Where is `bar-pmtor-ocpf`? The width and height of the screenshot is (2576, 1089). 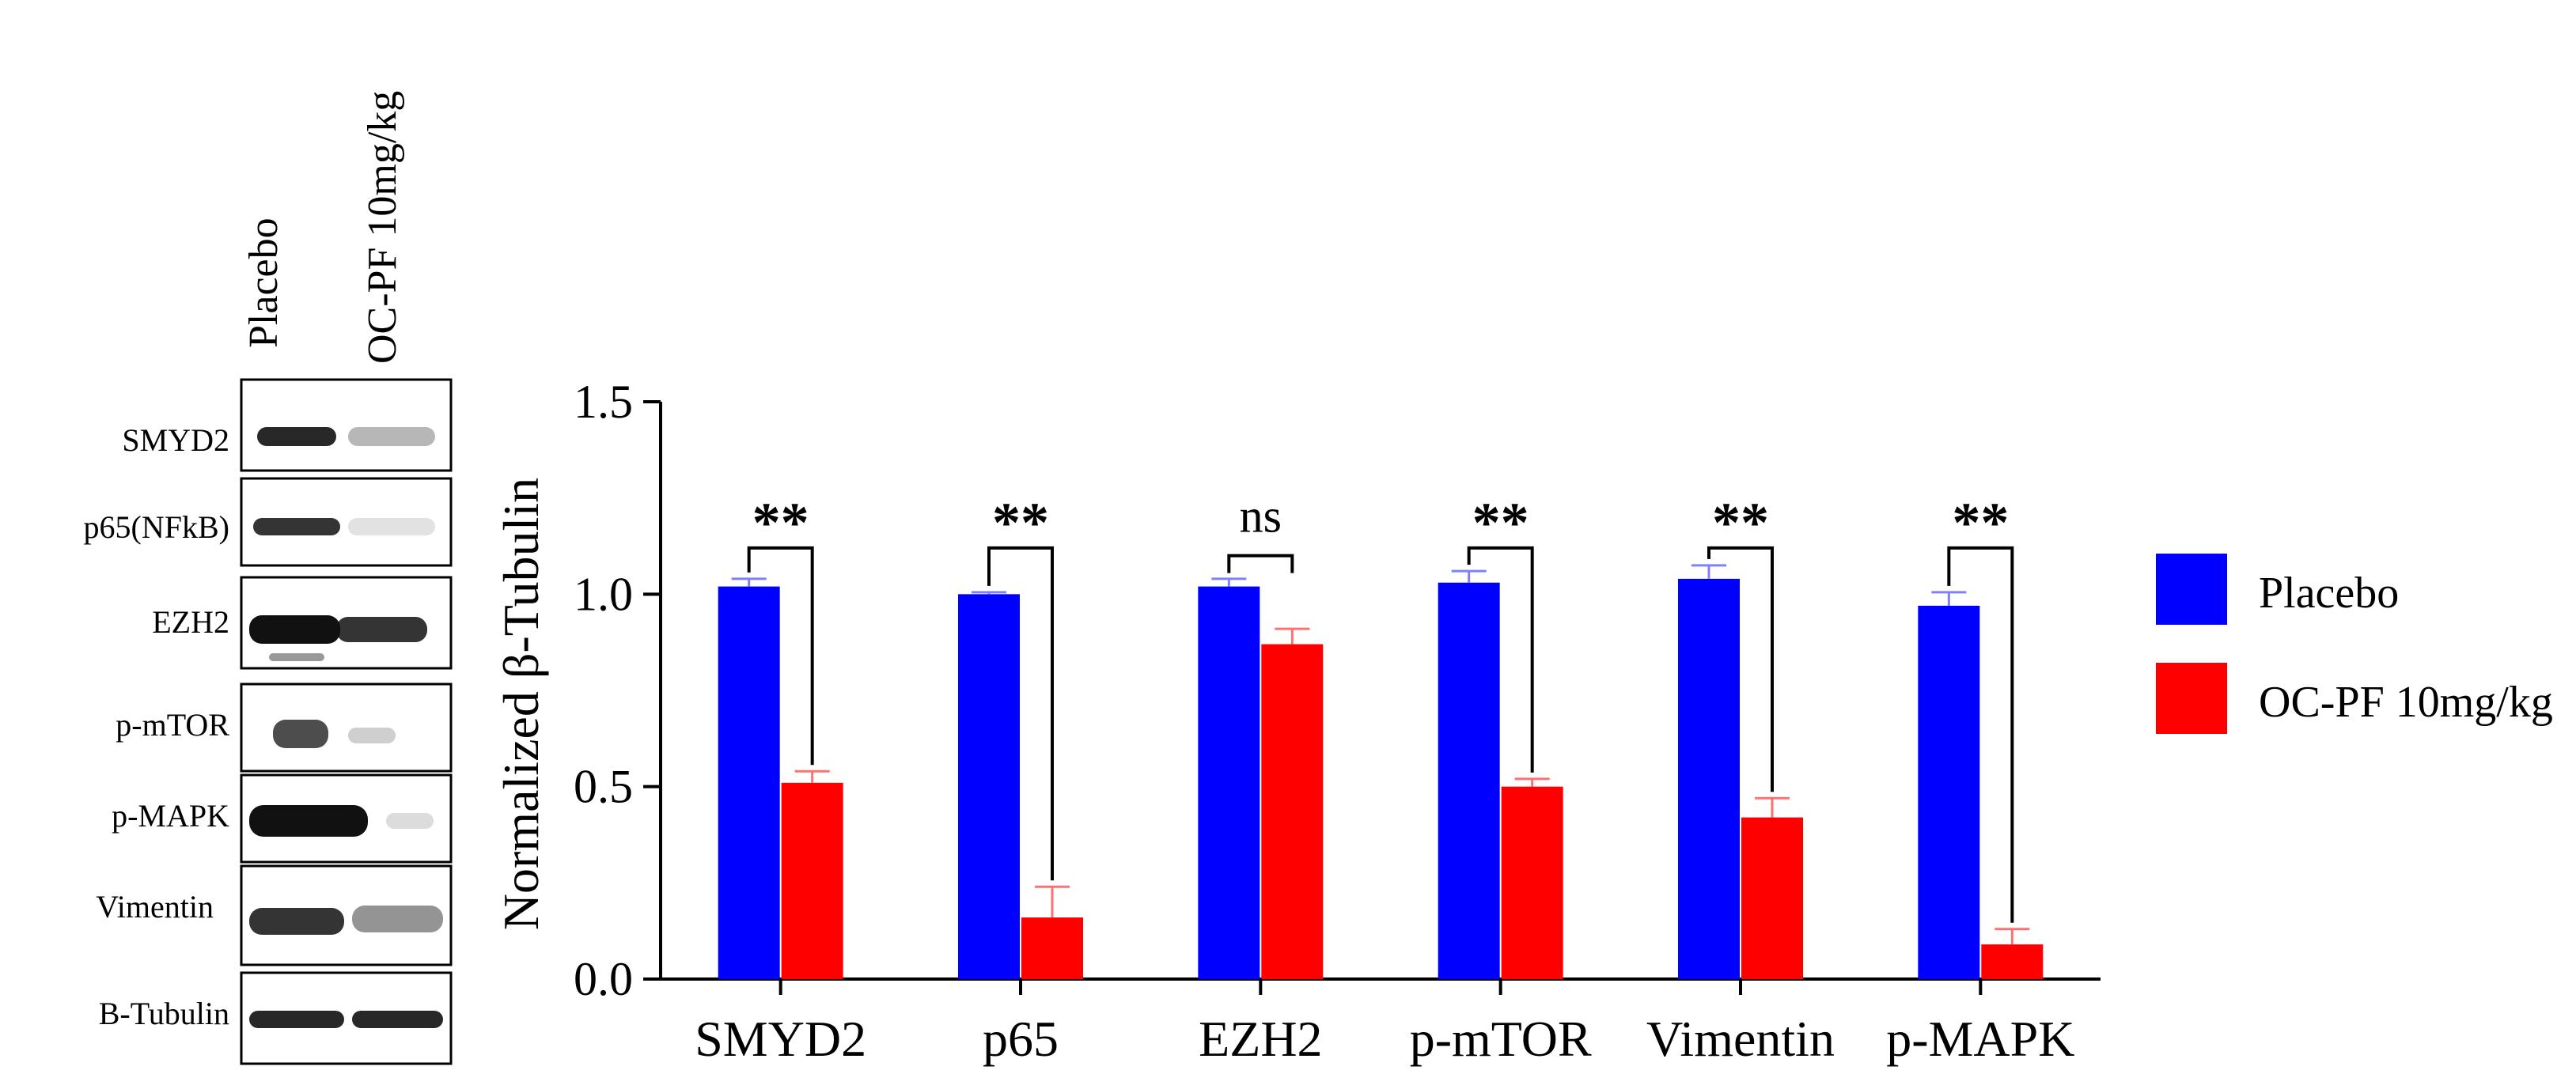 bar-pmtor-ocpf is located at coordinates (1532, 882).